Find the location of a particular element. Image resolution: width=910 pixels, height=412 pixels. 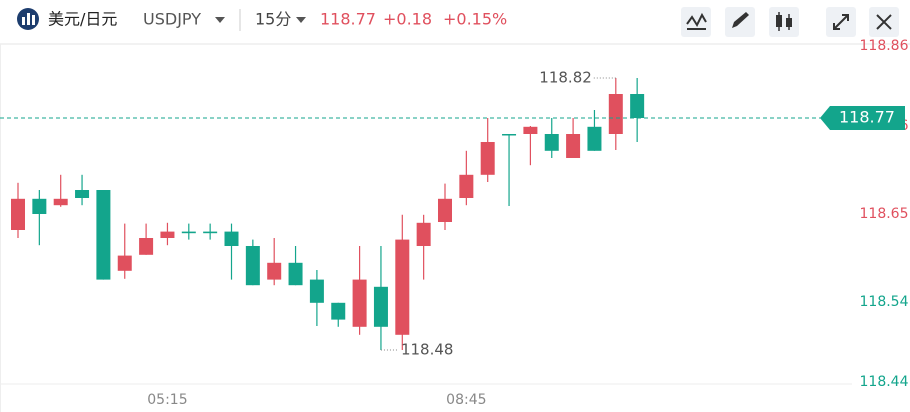

pair-name: 美元/日元 is located at coordinates (82, 19).